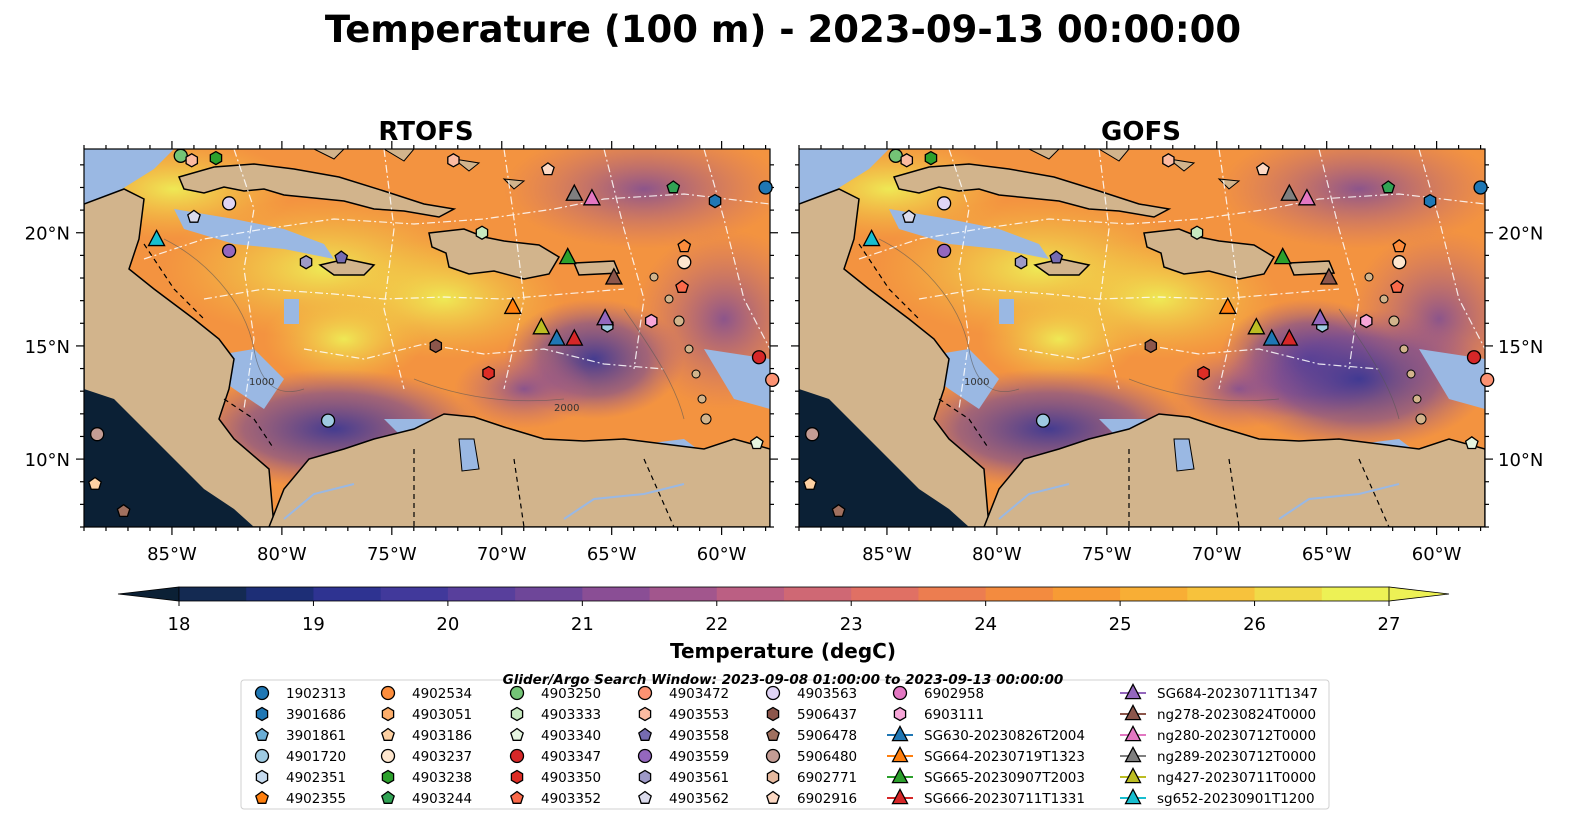 The height and width of the screenshot is (827, 1577). I want to click on legend-label: 4902351, so click(316, 778).